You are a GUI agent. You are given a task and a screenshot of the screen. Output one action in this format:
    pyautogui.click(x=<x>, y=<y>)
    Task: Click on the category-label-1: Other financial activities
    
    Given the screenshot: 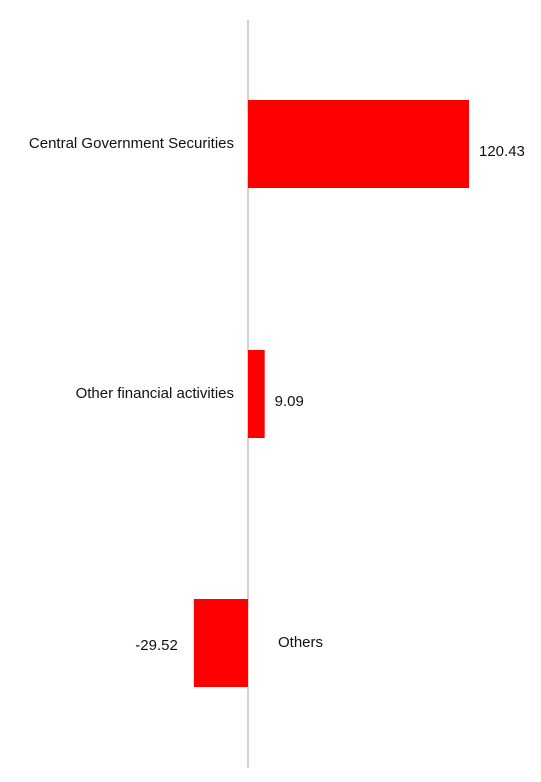 What is the action you would take?
    pyautogui.click(x=155, y=393)
    